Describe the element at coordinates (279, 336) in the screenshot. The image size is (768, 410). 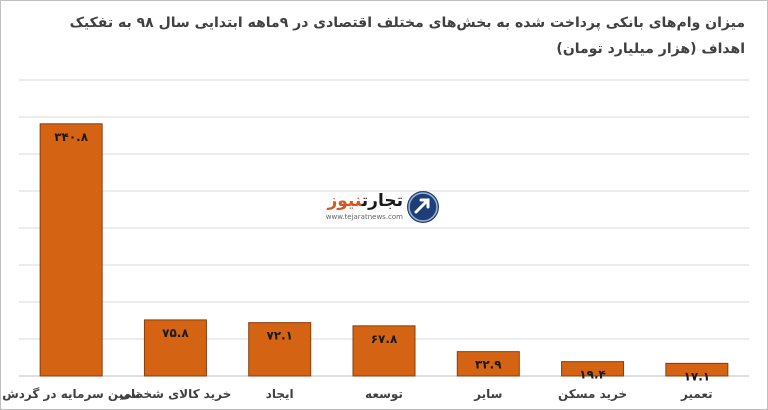
I see `data-label: ۷۲.۱` at that location.